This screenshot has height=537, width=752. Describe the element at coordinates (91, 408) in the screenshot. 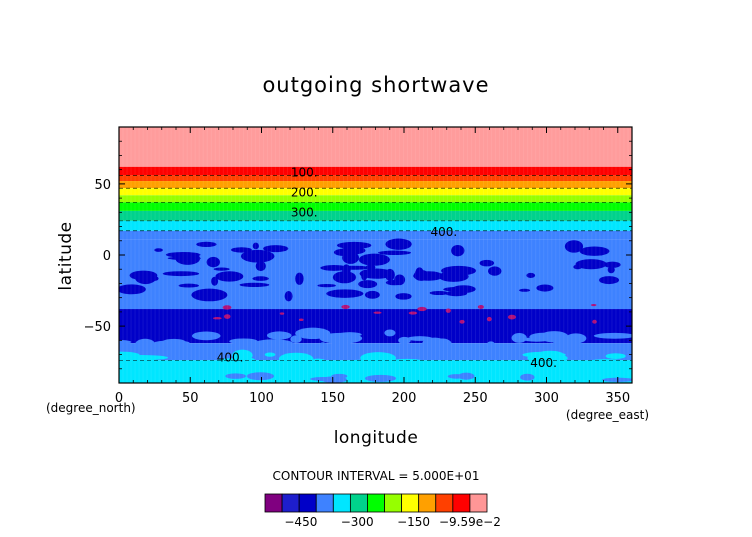

I see `y-axis-unit: (degree_north)` at that location.